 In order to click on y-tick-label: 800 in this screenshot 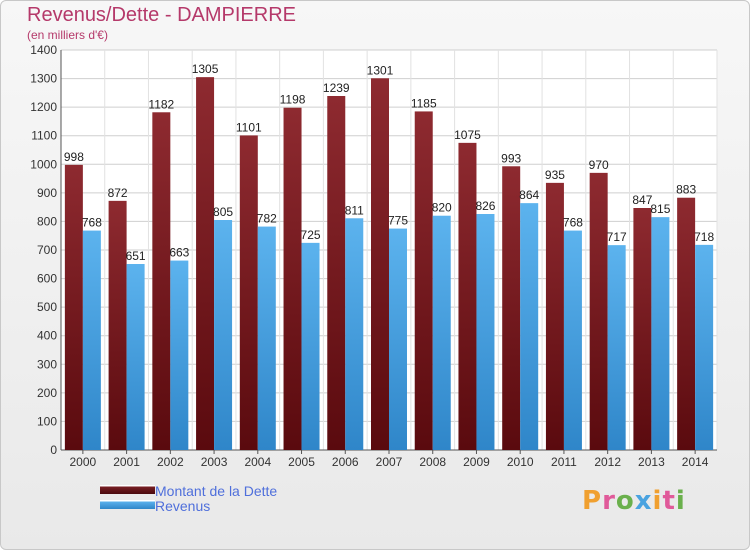, I will do `click(47, 221)`.